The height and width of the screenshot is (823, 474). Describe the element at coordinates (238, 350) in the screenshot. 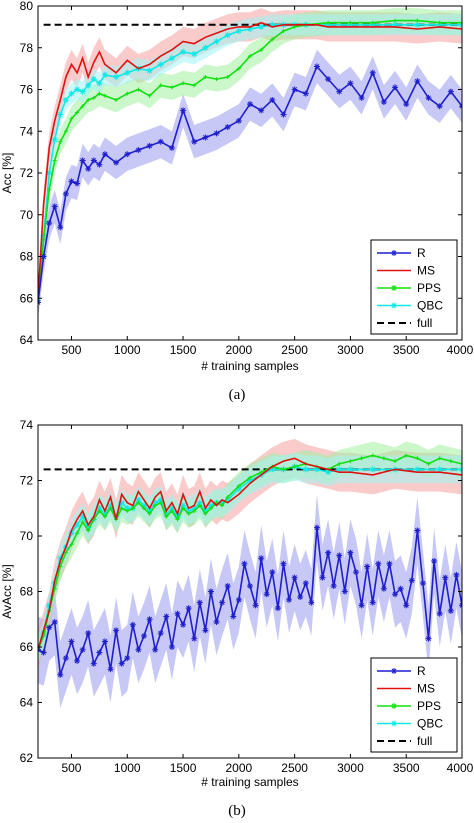

I see `x-tick-label: 2000` at that location.